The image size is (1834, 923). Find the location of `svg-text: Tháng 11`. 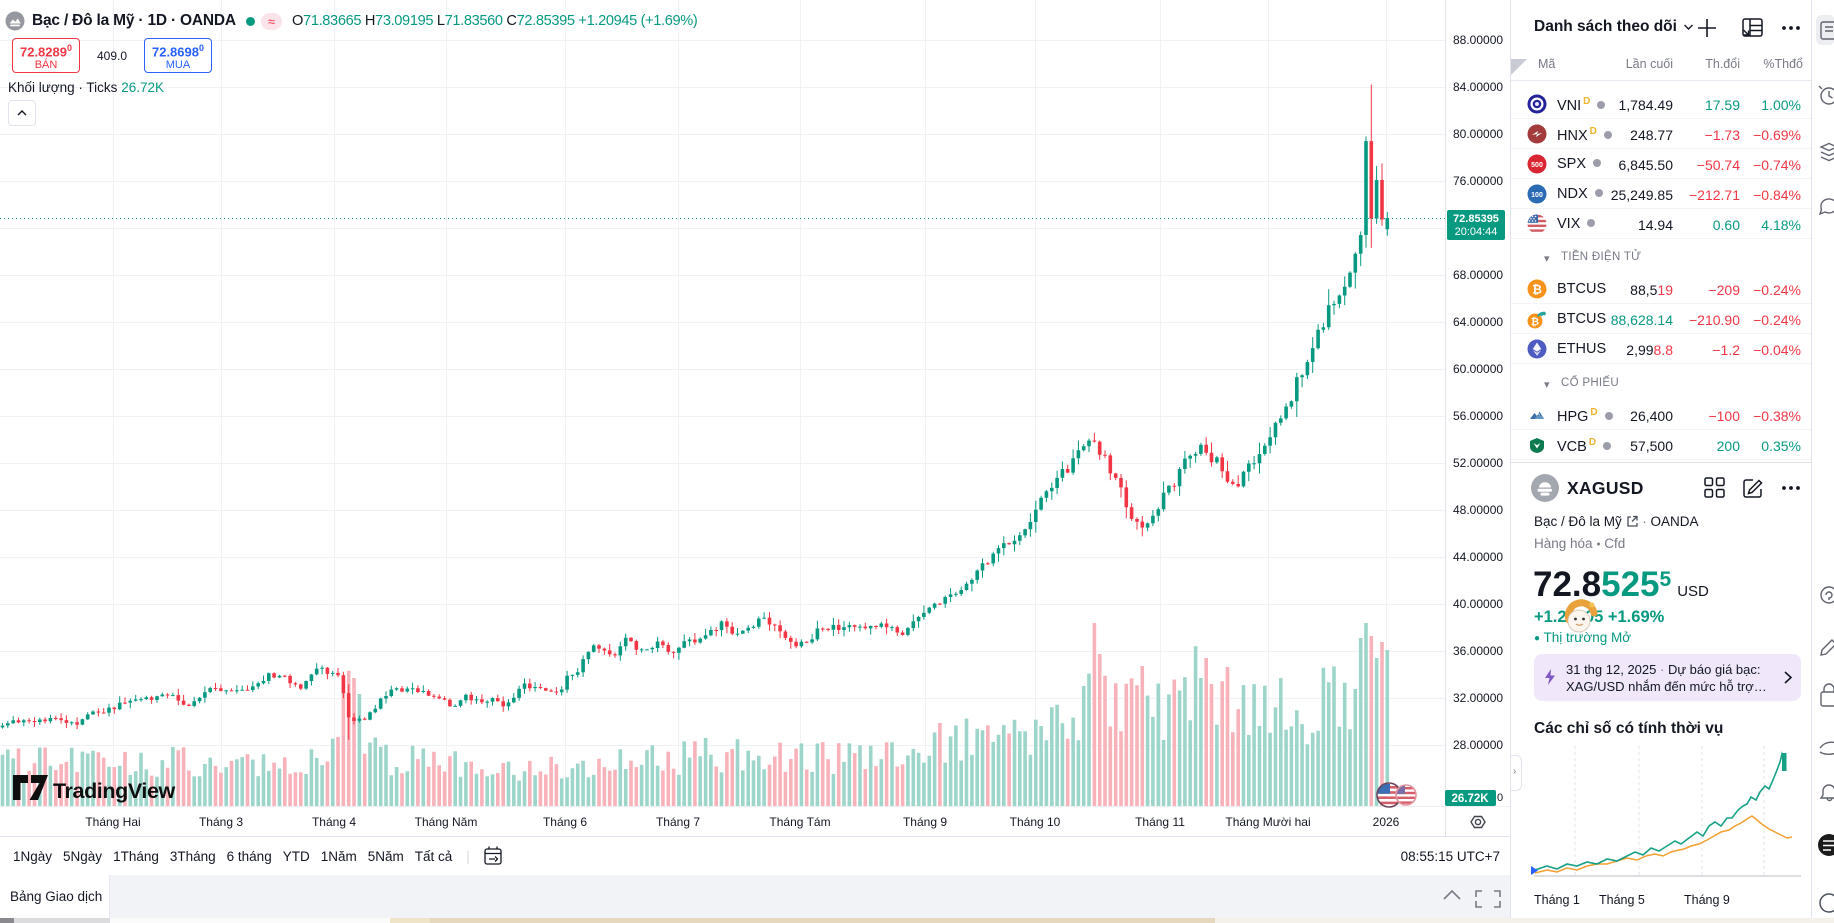

svg-text: Tháng 11 is located at coordinates (1160, 822).